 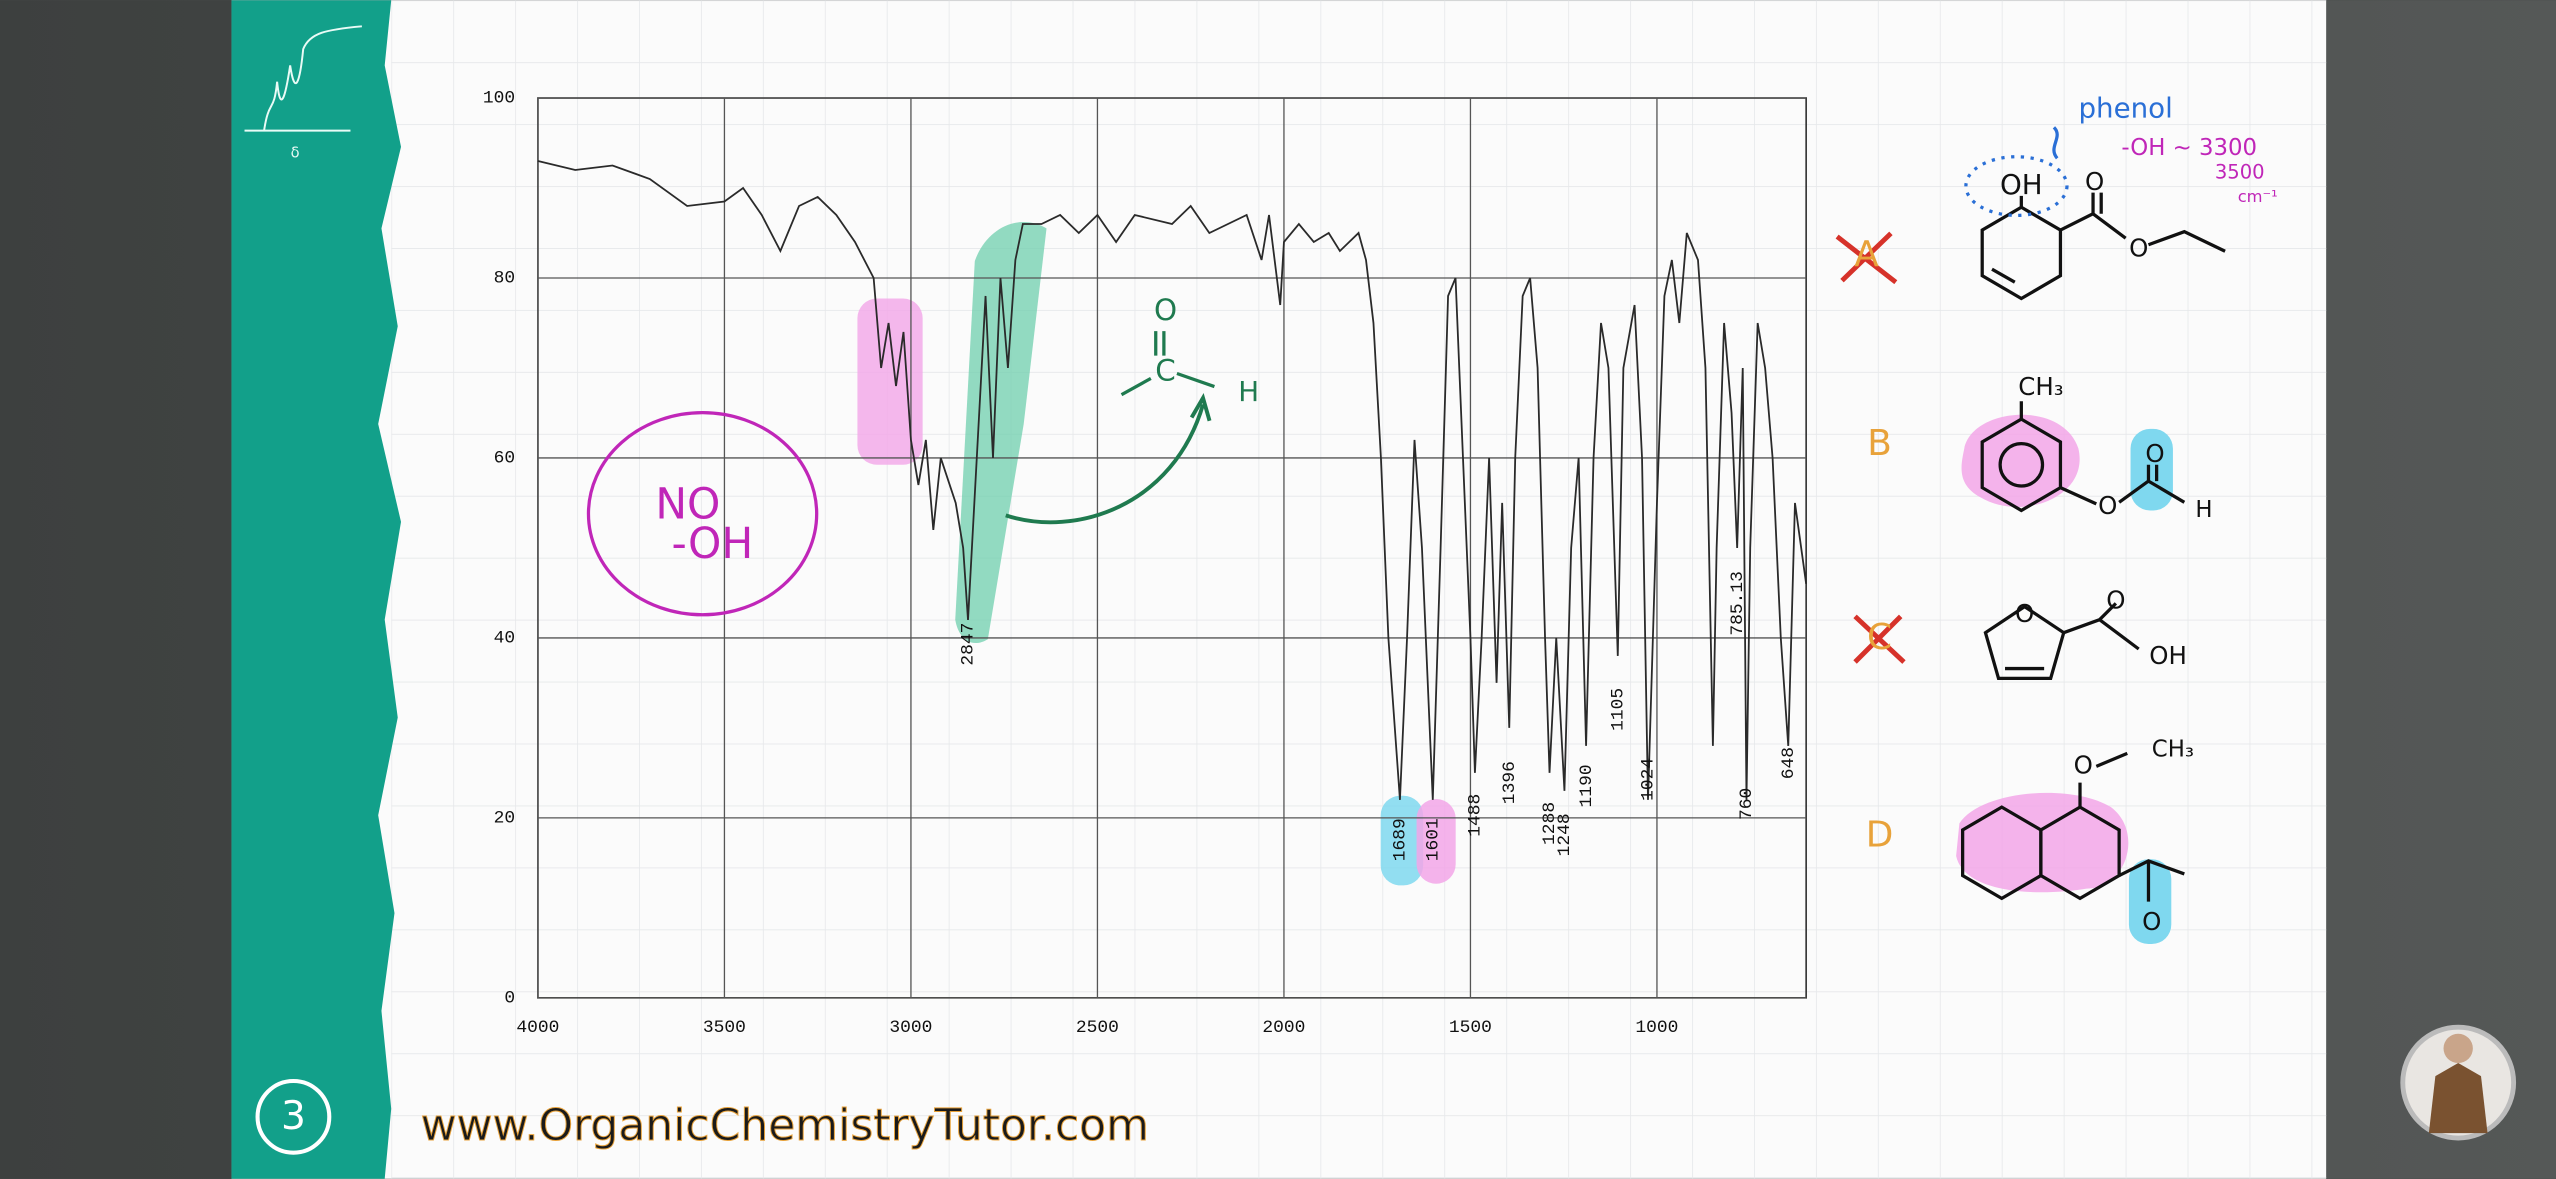 What do you see at coordinates (724, 1028) in the screenshot?
I see `x-tick-label: 3500` at bounding box center [724, 1028].